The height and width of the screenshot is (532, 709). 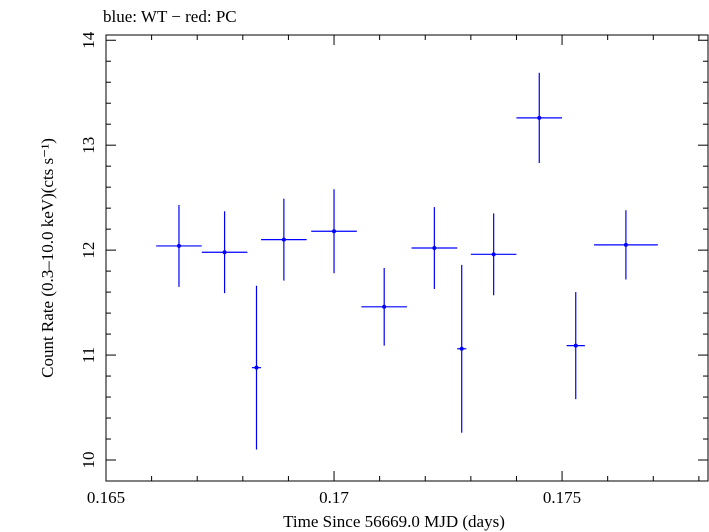 I want to click on x-tick-label: 0.175, so click(x=562, y=497).